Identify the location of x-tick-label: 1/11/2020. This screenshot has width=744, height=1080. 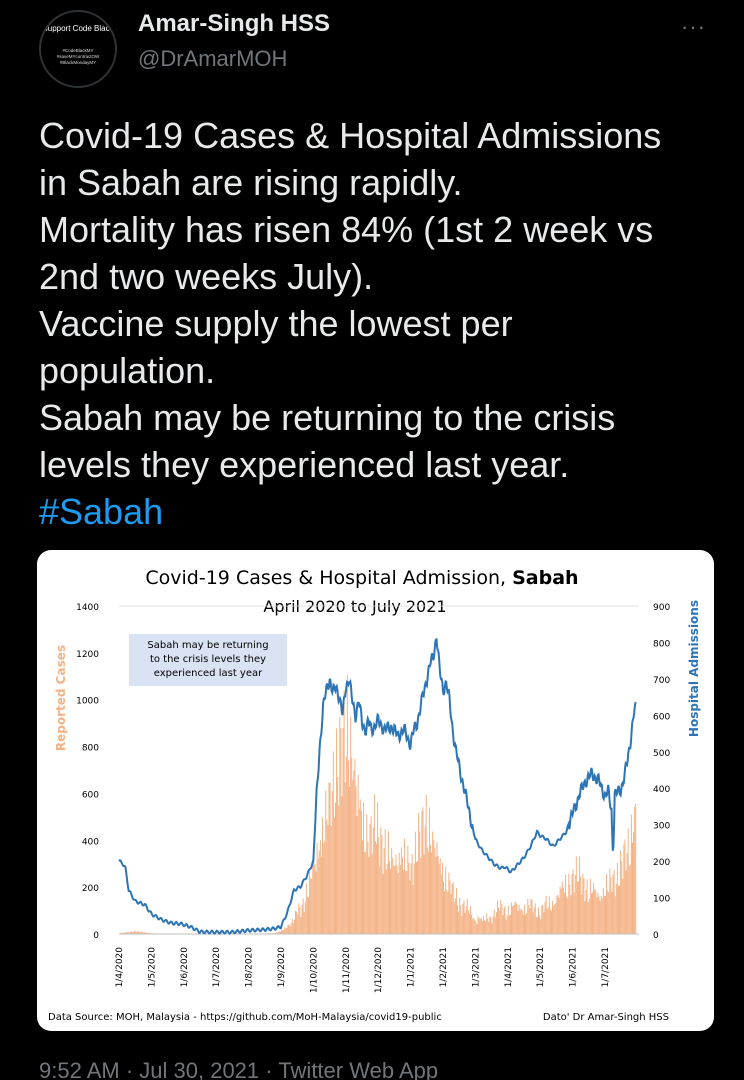
(347, 970).